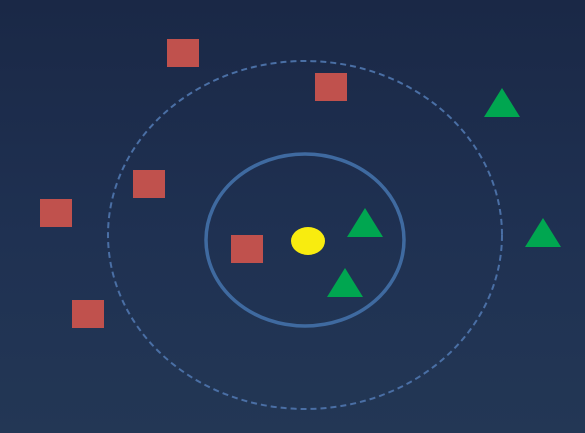  Describe the element at coordinates (308, 241) in the screenshot. I see `query-point` at that location.